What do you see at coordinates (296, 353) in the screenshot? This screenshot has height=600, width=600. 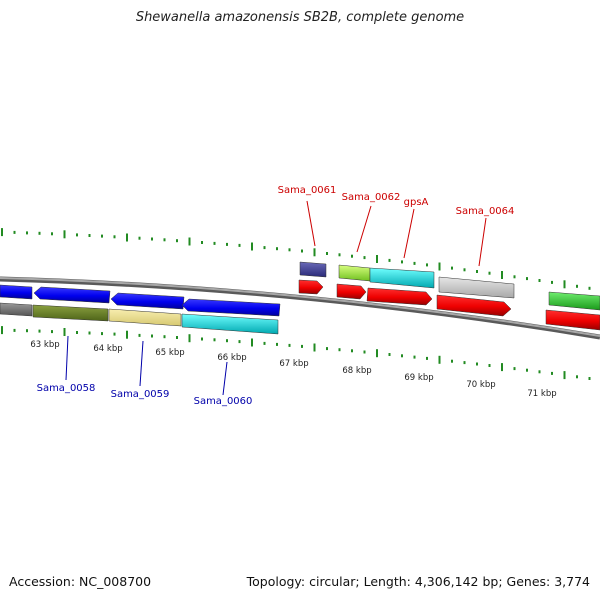 I see `tick-marks-lower` at bounding box center [296, 353].